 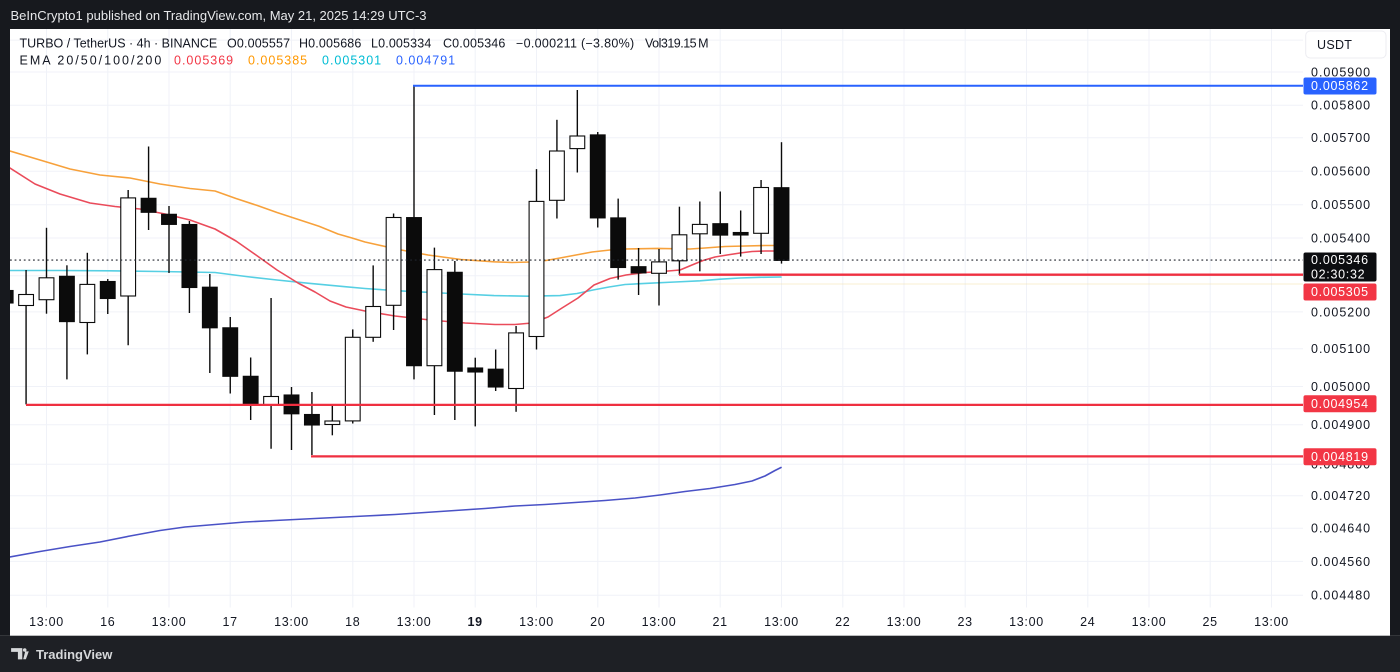 What do you see at coordinates (1340, 457) in the screenshot?
I see `svg-text: 0.004819` at bounding box center [1340, 457].